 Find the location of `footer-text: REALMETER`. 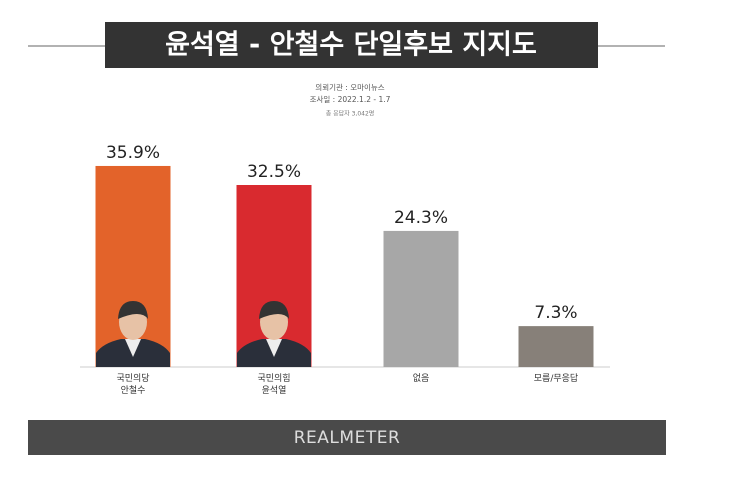

footer-text: REALMETER is located at coordinates (347, 438).